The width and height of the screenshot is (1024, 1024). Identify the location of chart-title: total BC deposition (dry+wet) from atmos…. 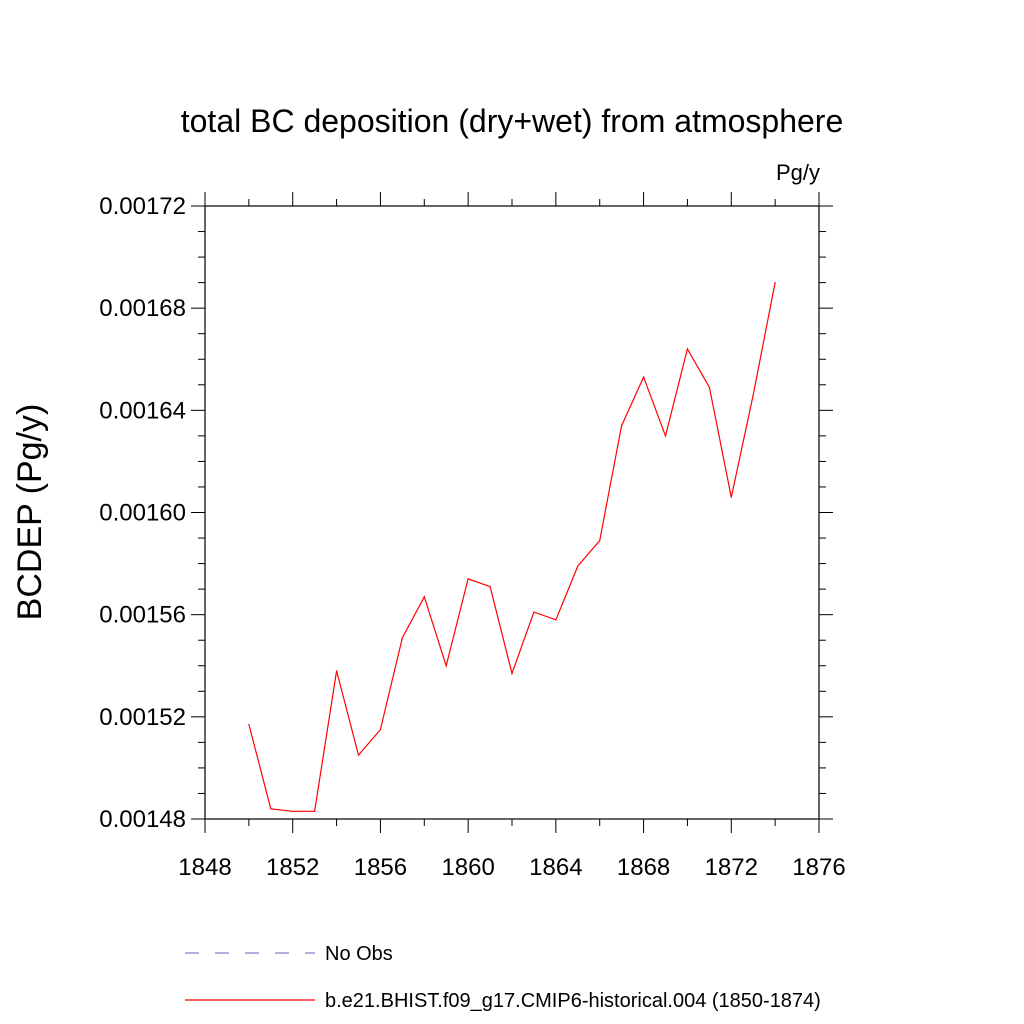
(512, 121).